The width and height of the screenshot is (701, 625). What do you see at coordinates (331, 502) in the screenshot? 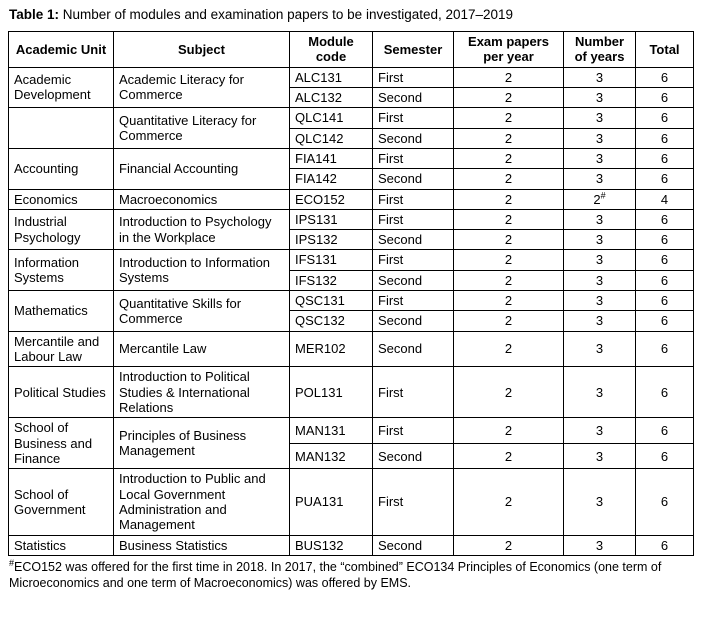
I see `table-cell: PUA131` at bounding box center [331, 502].